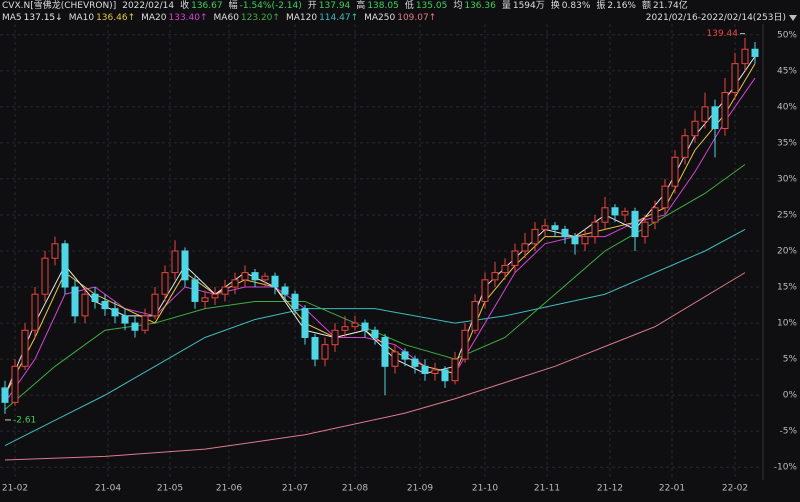 This screenshot has width=800, height=502. I want to click on legend-item: MA20 133.40↑, so click(174, 18).